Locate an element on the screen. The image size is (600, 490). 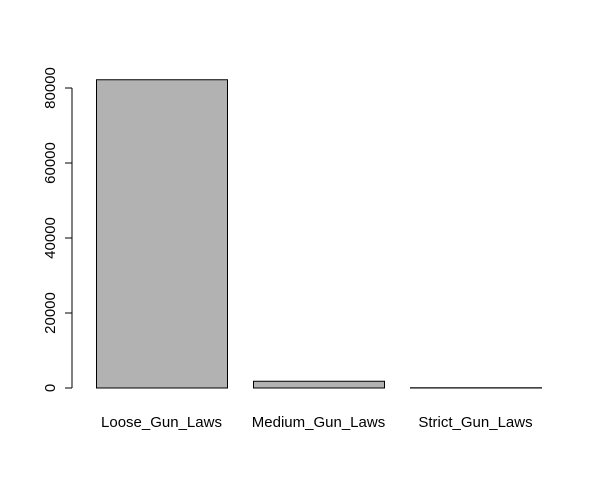
y-tick-label: 20000 is located at coordinates (50, 313).